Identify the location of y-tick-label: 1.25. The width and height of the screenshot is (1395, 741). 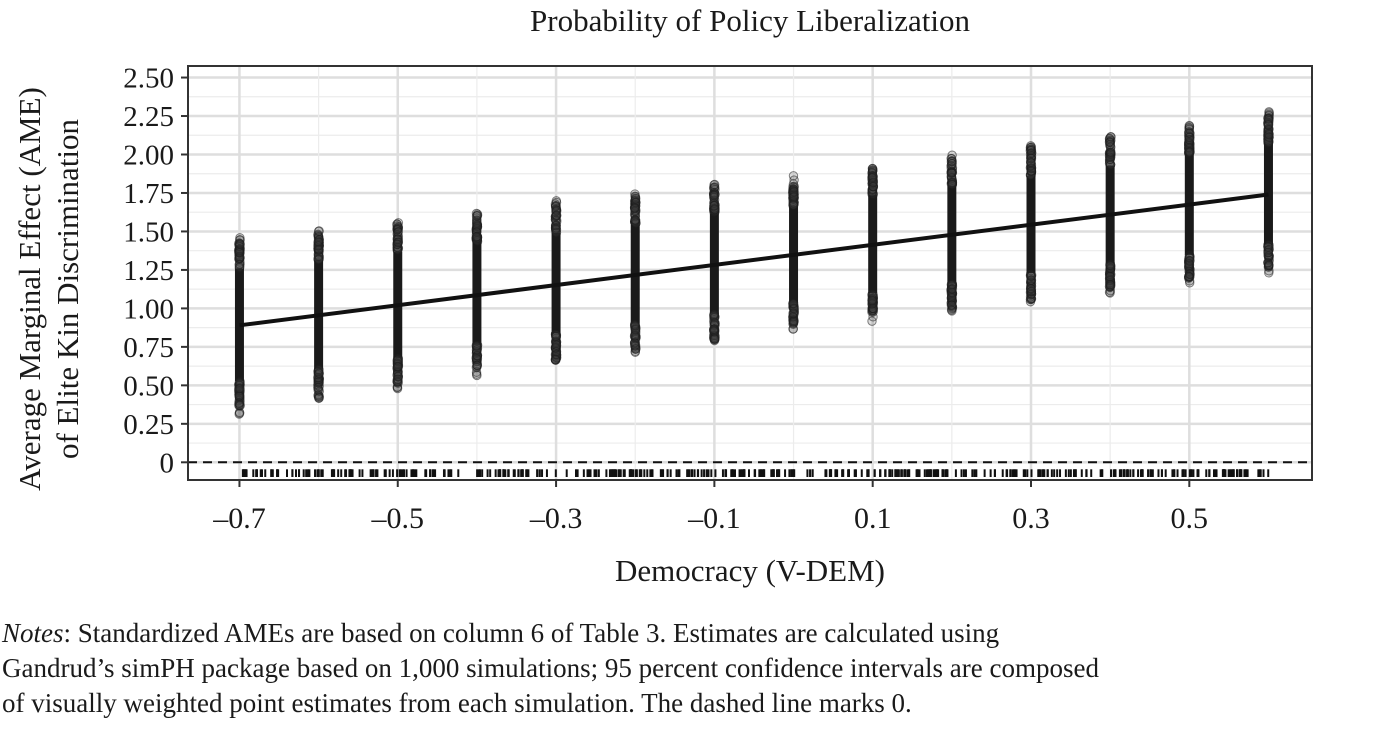
(148, 271).